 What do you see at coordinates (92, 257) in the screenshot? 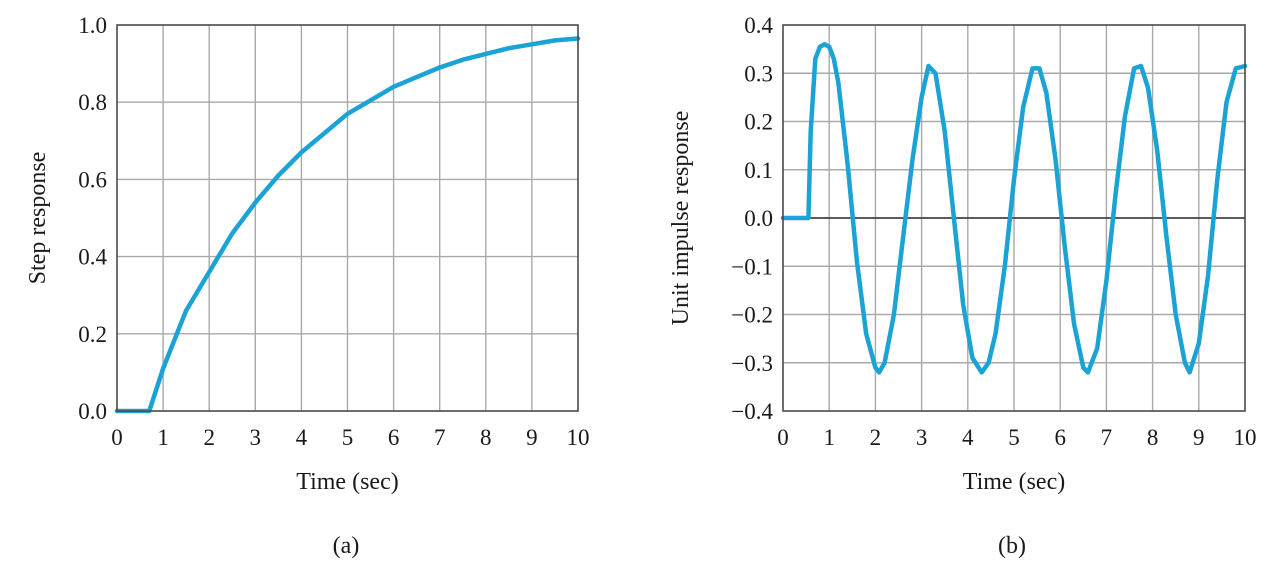
I see `step-y-tick-label: 0.4` at bounding box center [92, 257].